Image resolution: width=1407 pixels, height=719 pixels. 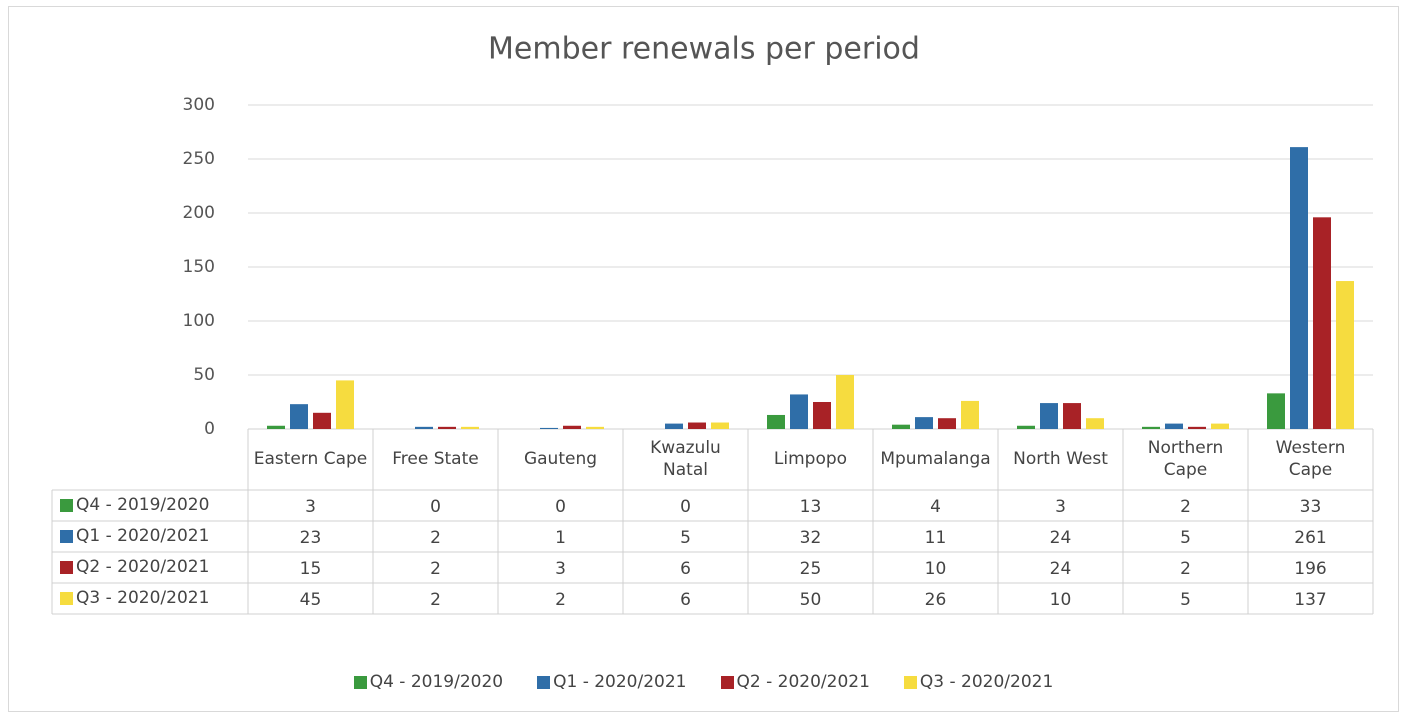 What do you see at coordinates (199, 213) in the screenshot?
I see `y-tick-label: 200` at bounding box center [199, 213].